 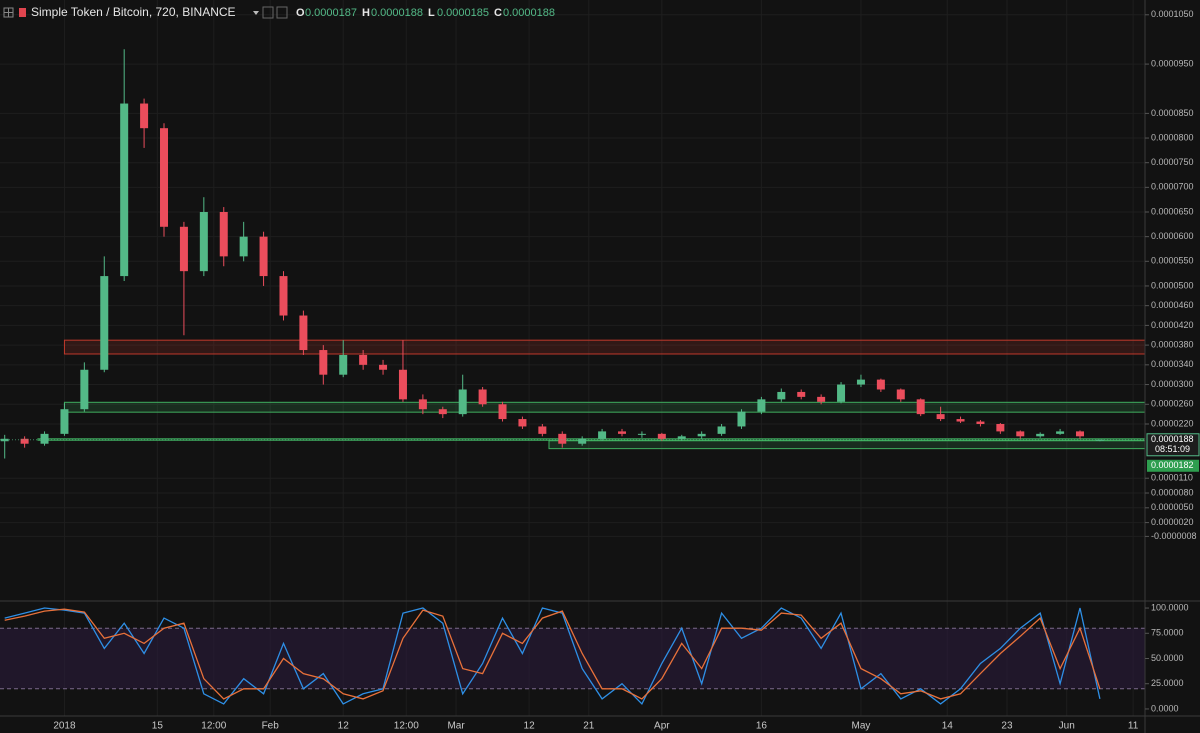 What do you see at coordinates (1172, 478) in the screenshot?
I see `y-tick-label: 0.0000110` at bounding box center [1172, 478].